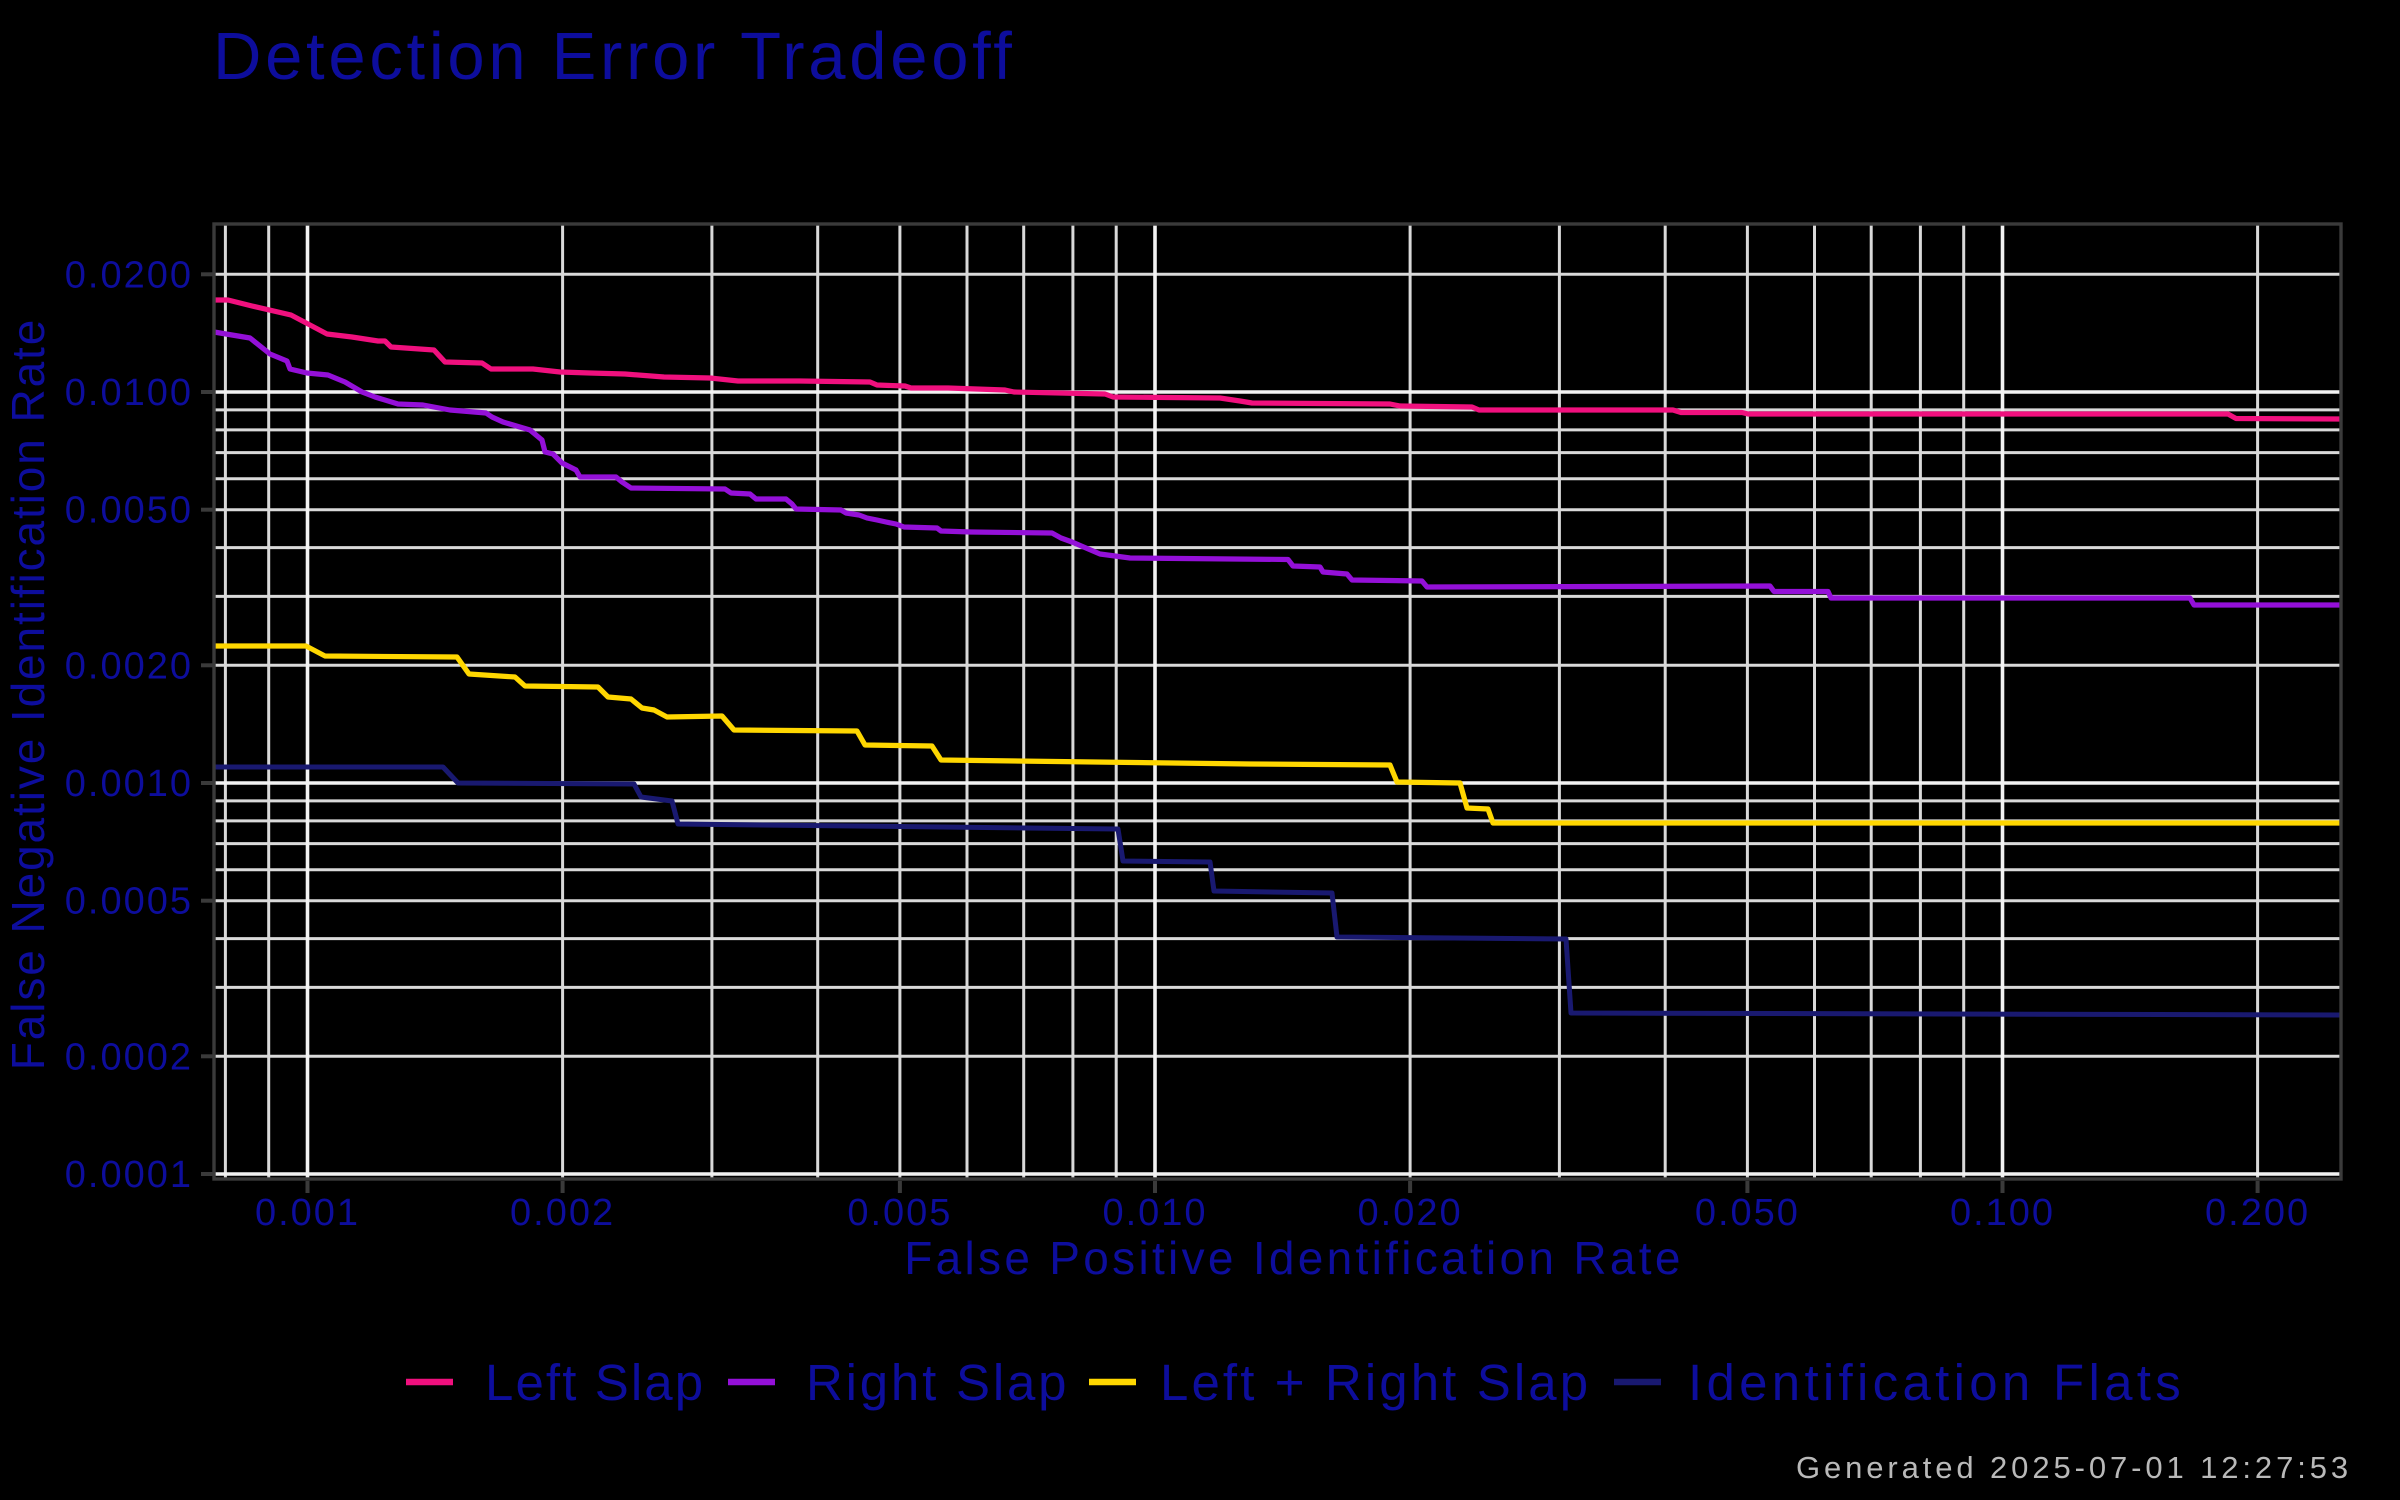 The height and width of the screenshot is (1500, 2400). I want to click on svg-text: Identification Flats, so click(1936, 1382).